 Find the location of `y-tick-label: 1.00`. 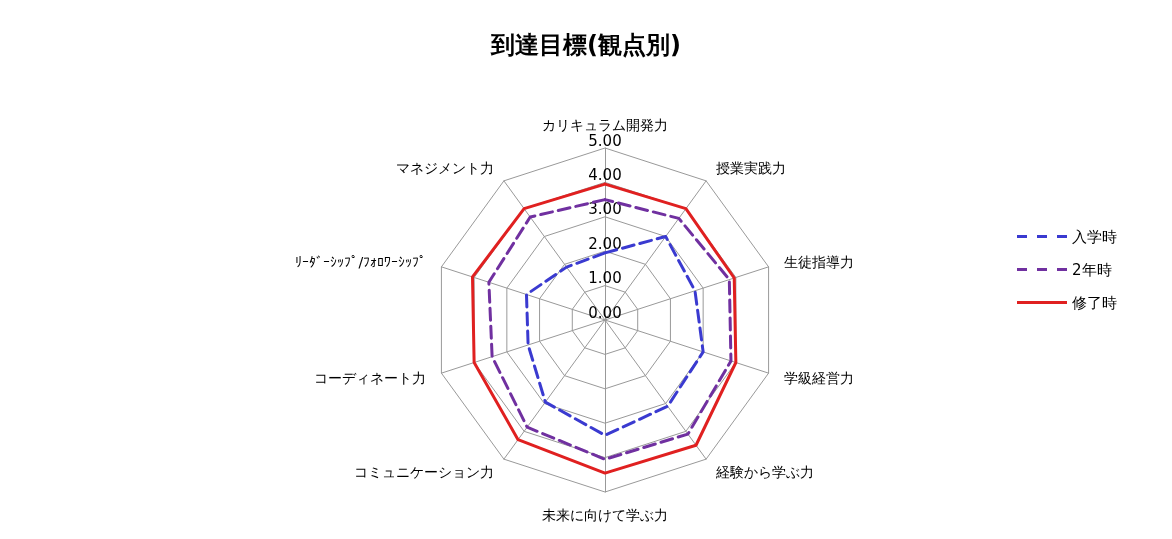

y-tick-label: 1.00 is located at coordinates (605, 278).